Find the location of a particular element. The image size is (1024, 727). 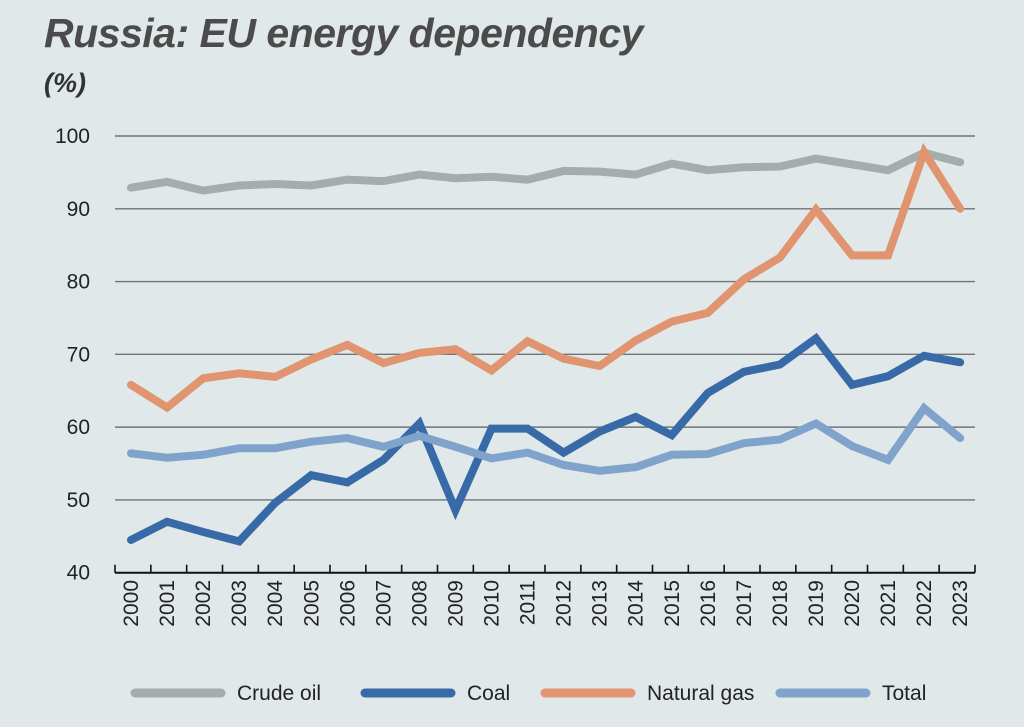

y-tick-label: 60 is located at coordinates (78, 427).